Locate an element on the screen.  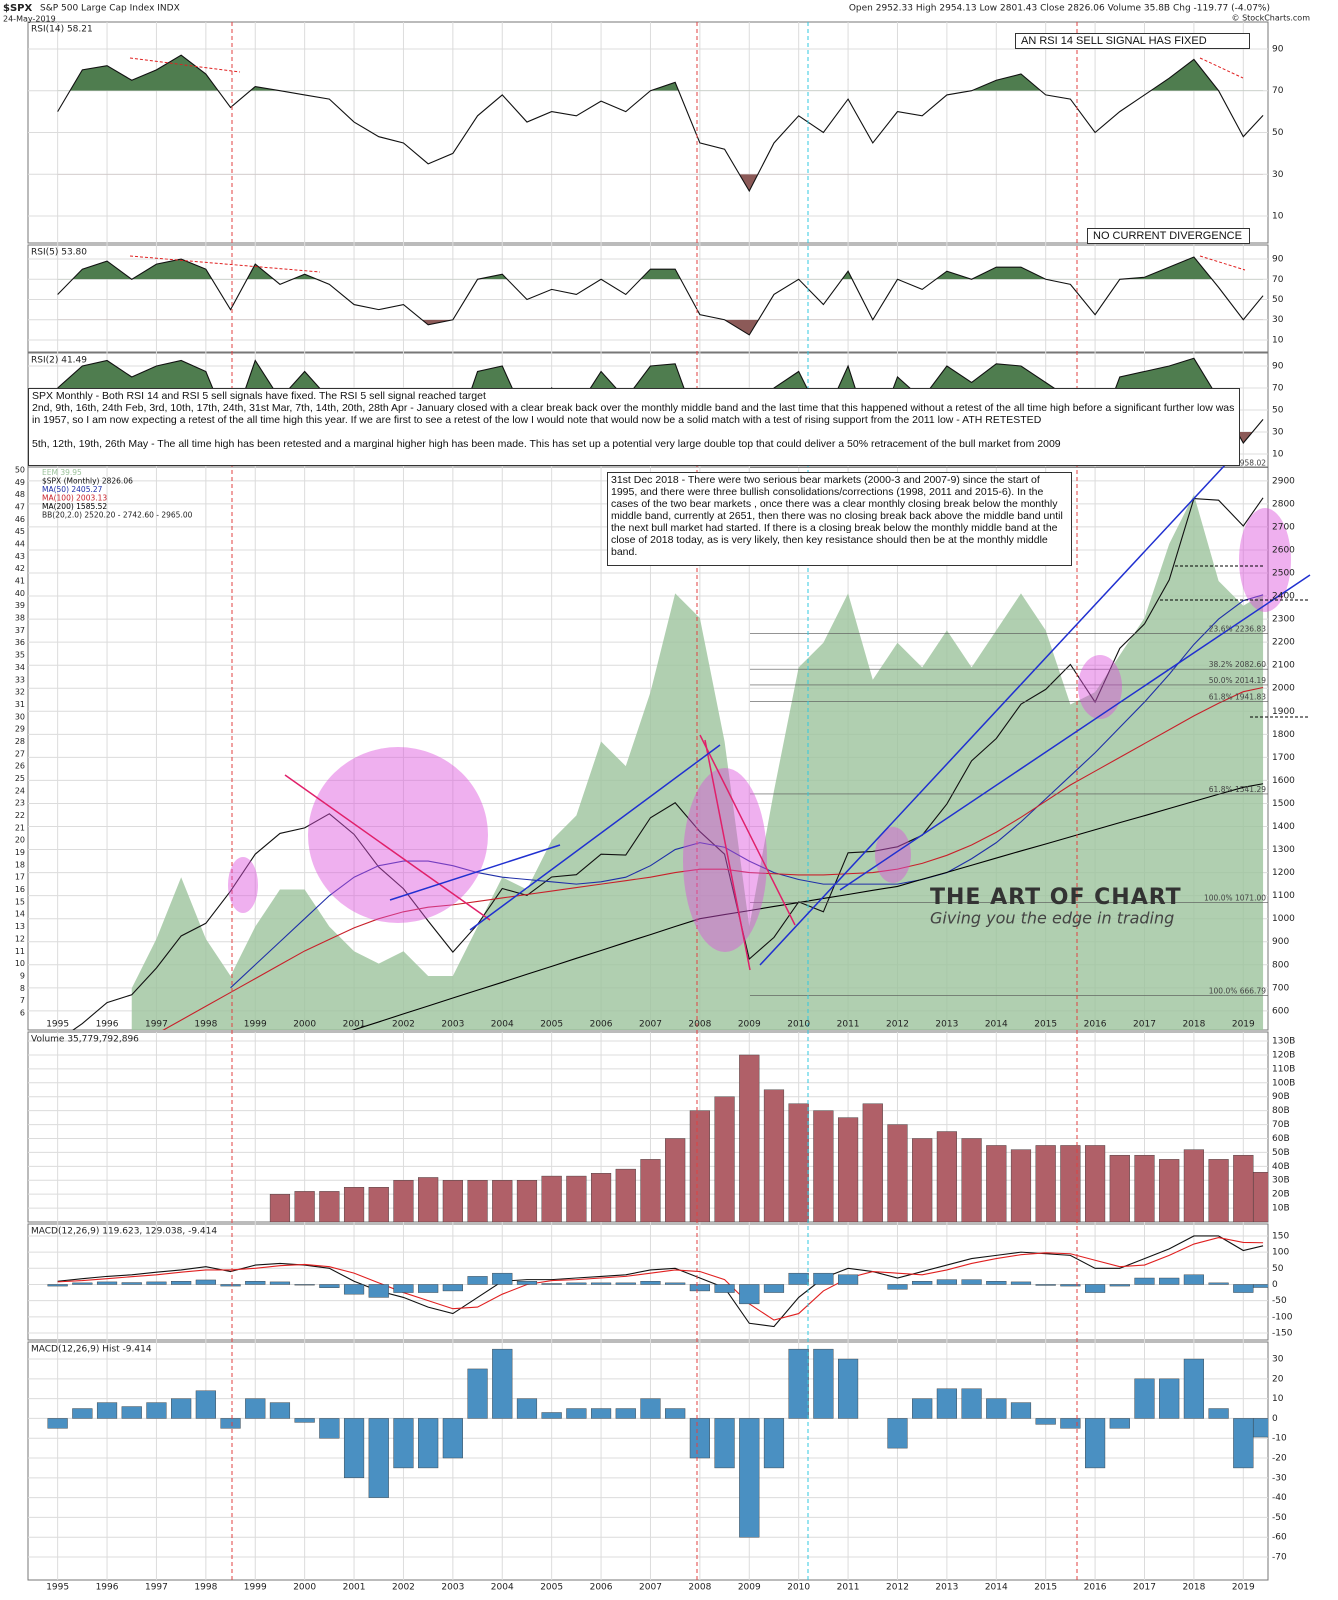
fib-label: 38.2% 2082.60 is located at coordinates (1237, 664).